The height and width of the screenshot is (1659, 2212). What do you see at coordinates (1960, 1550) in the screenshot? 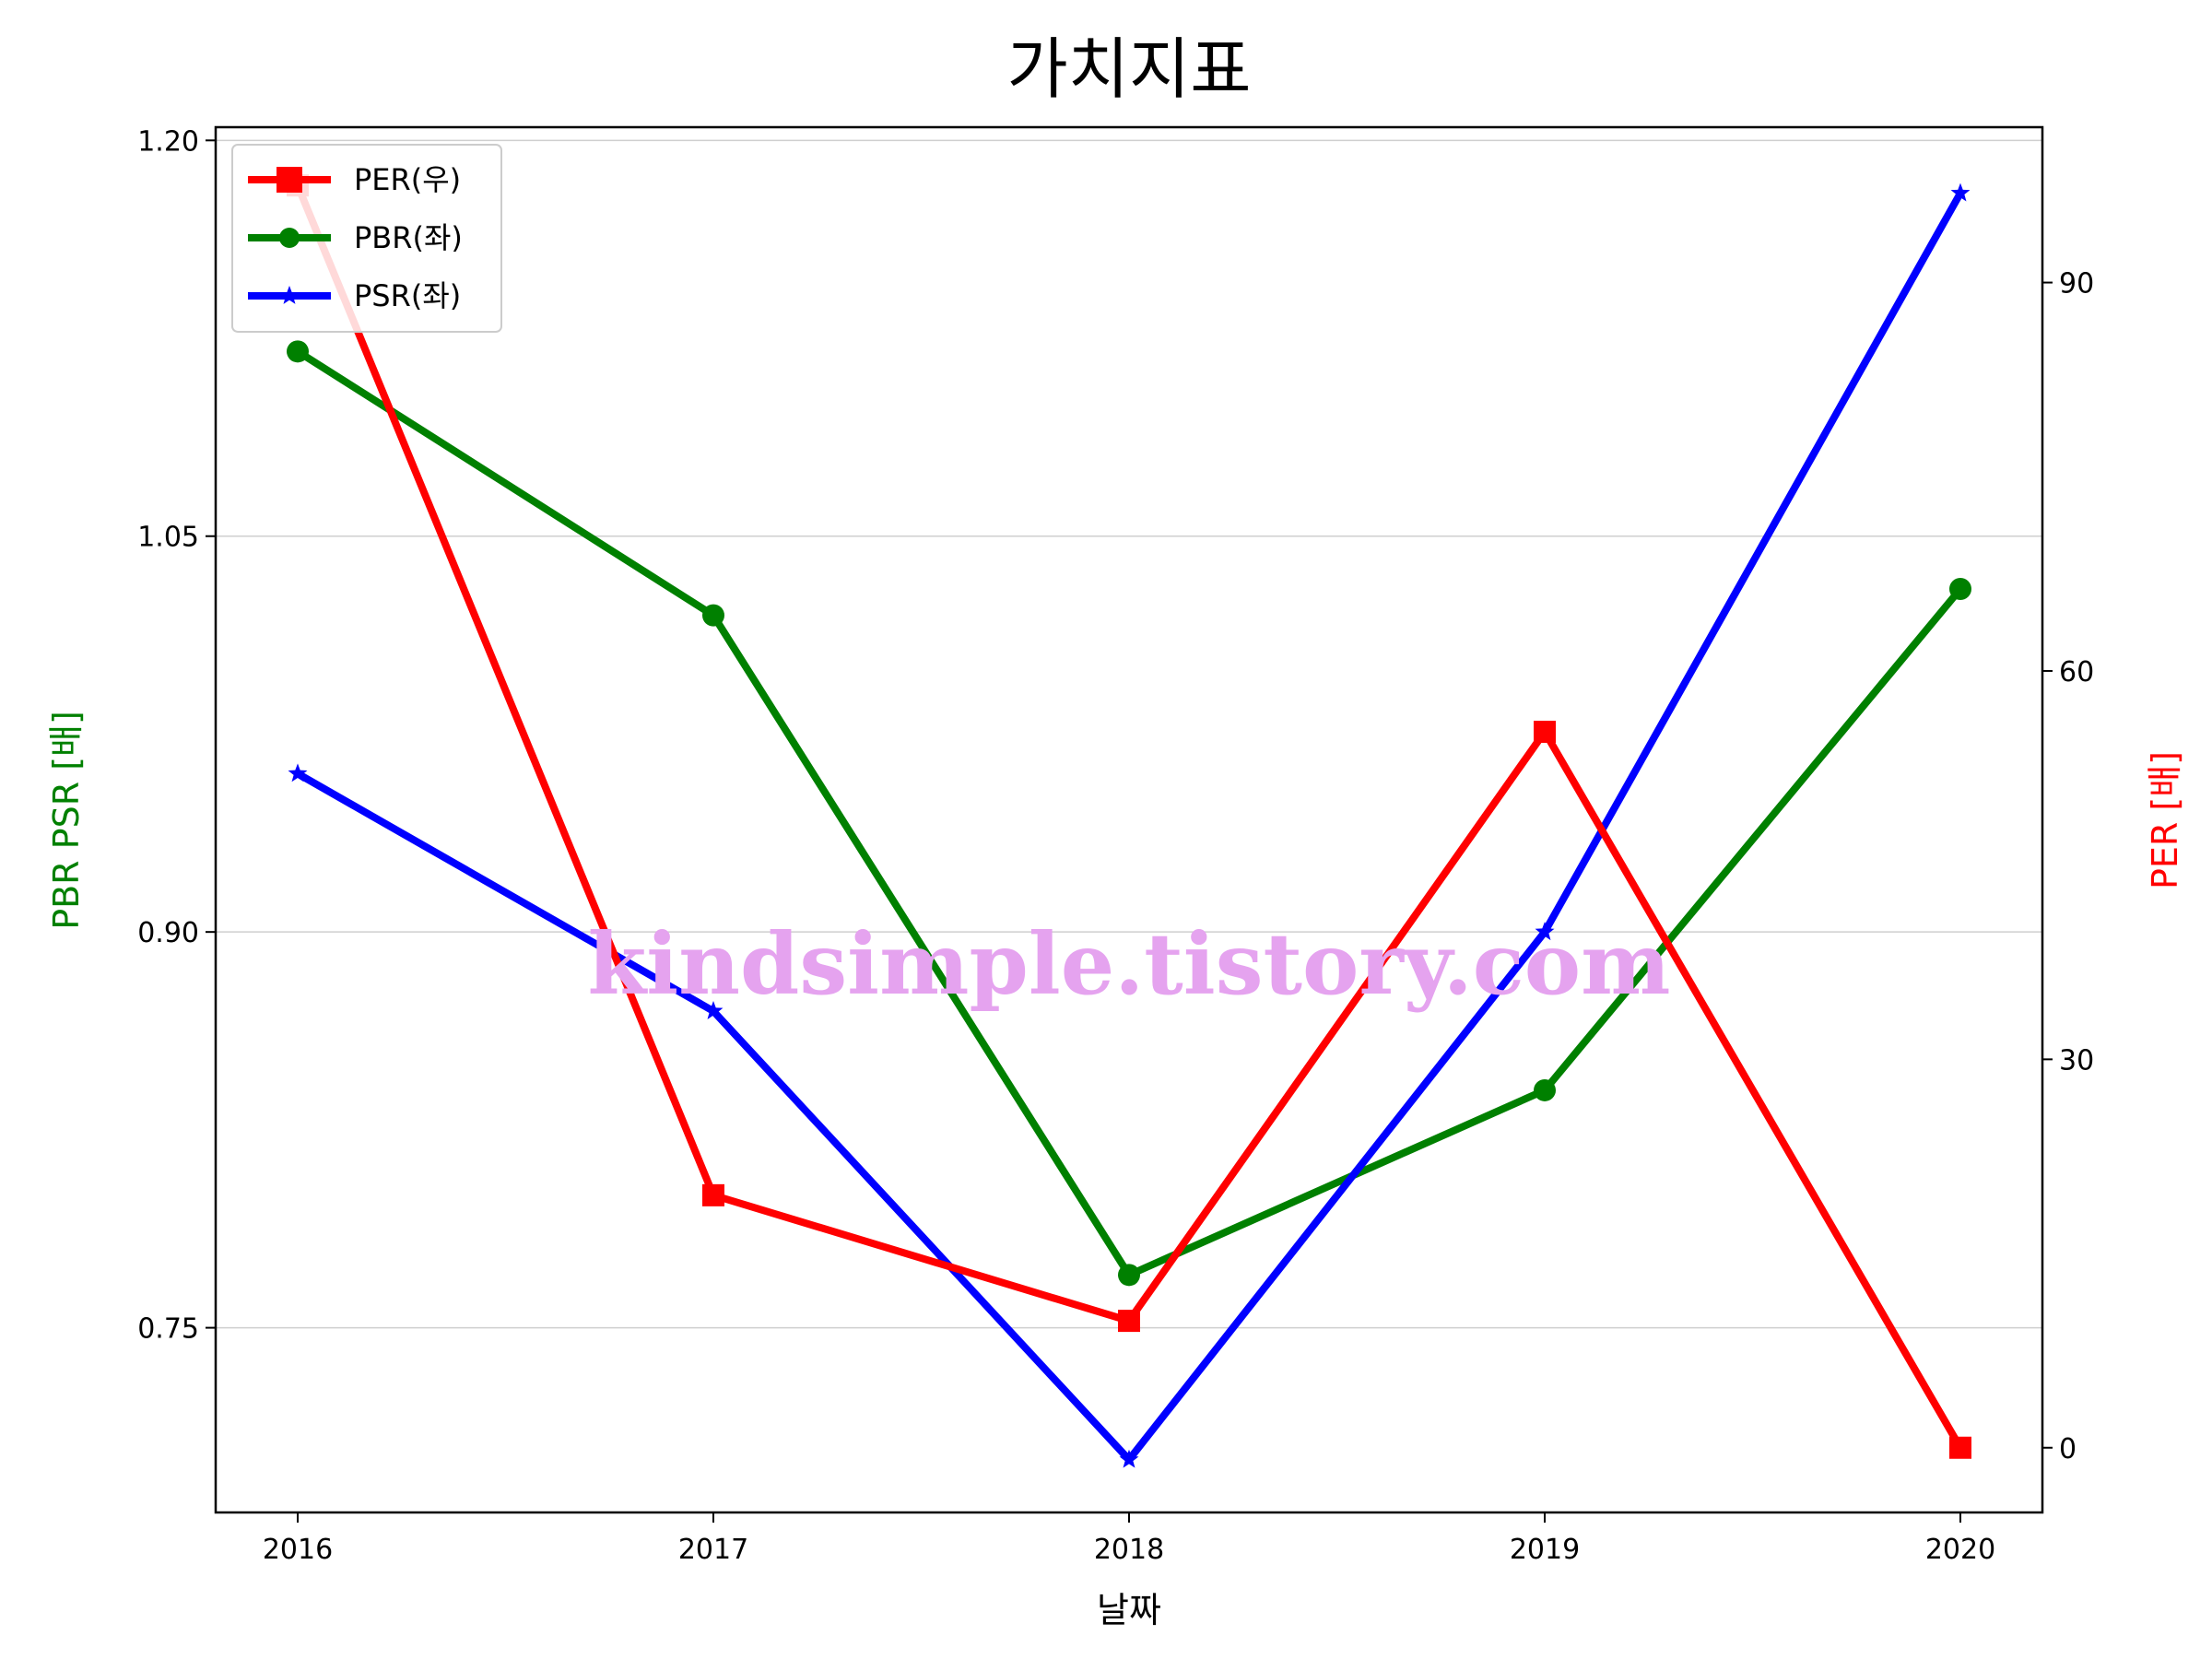
I see `x-tick-label-4: 2020` at bounding box center [1960, 1550].